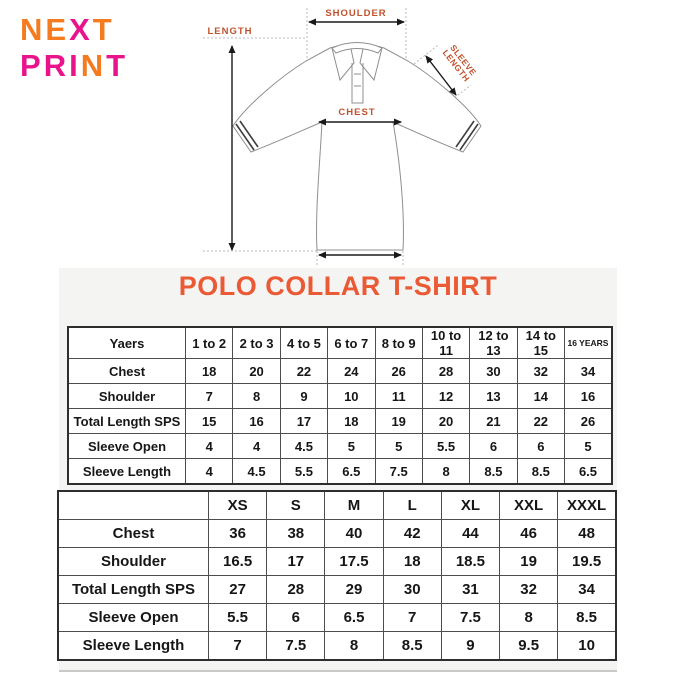 The image size is (679, 679). What do you see at coordinates (460, 63) in the screenshot?
I see `sleeve-length-label: SLEEVE LENGTH` at bounding box center [460, 63].